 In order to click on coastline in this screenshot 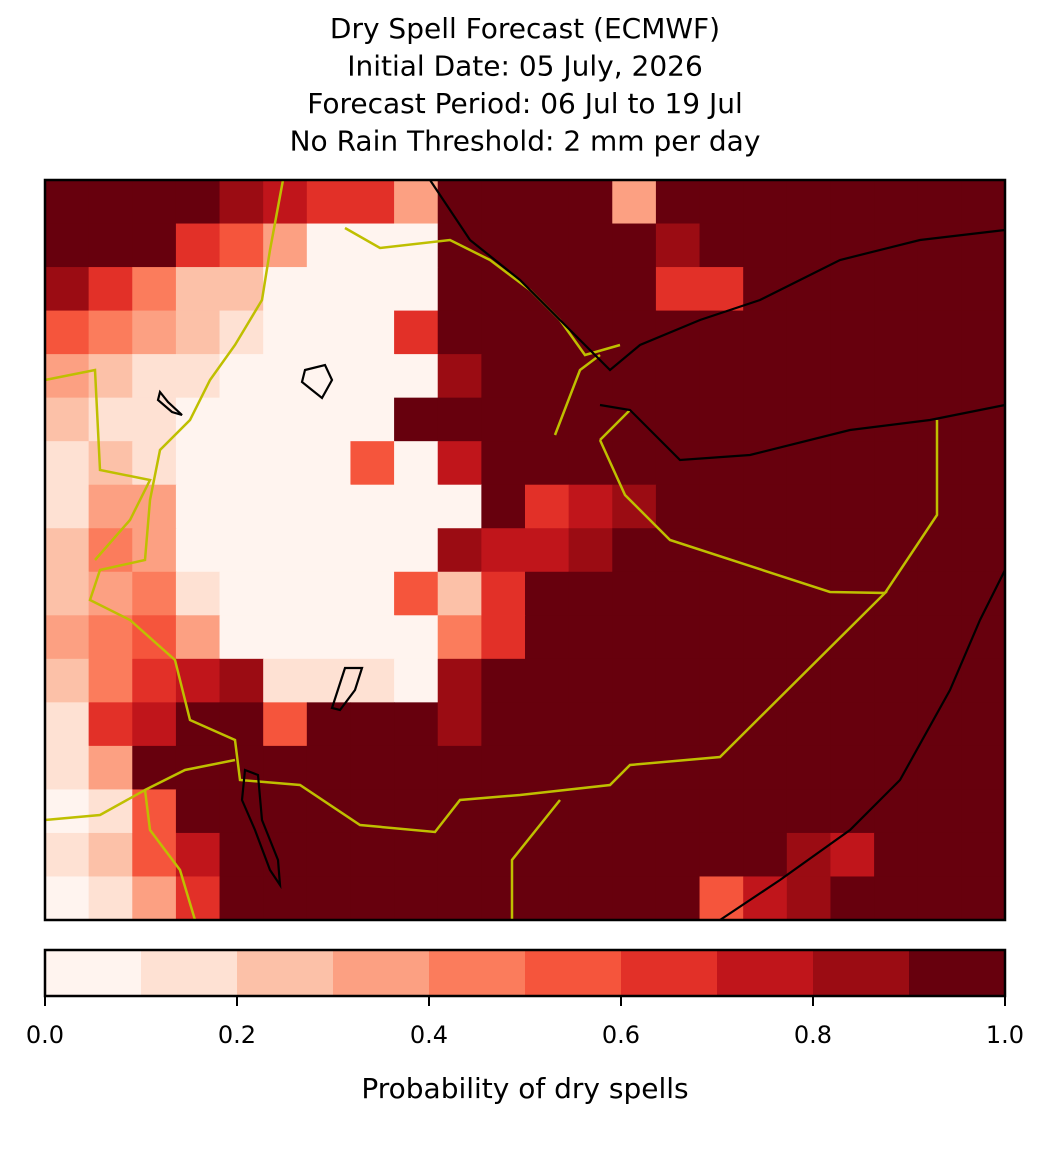, I will do `click(802, 432)`.